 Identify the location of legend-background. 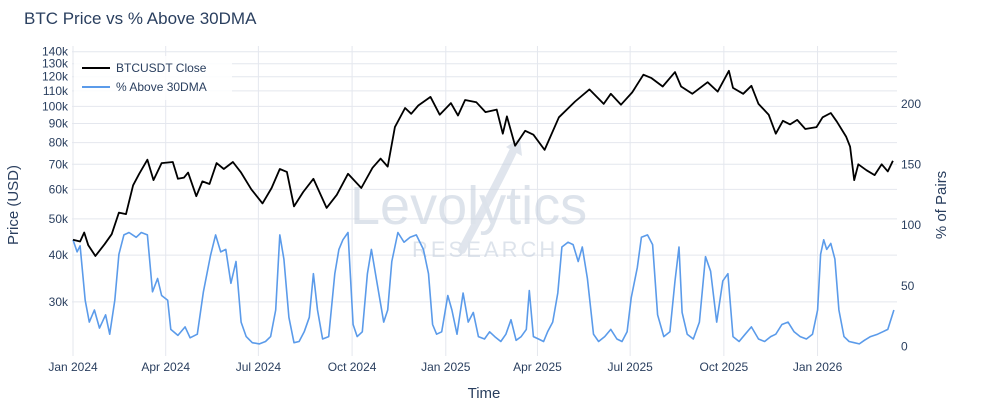
(153, 78).